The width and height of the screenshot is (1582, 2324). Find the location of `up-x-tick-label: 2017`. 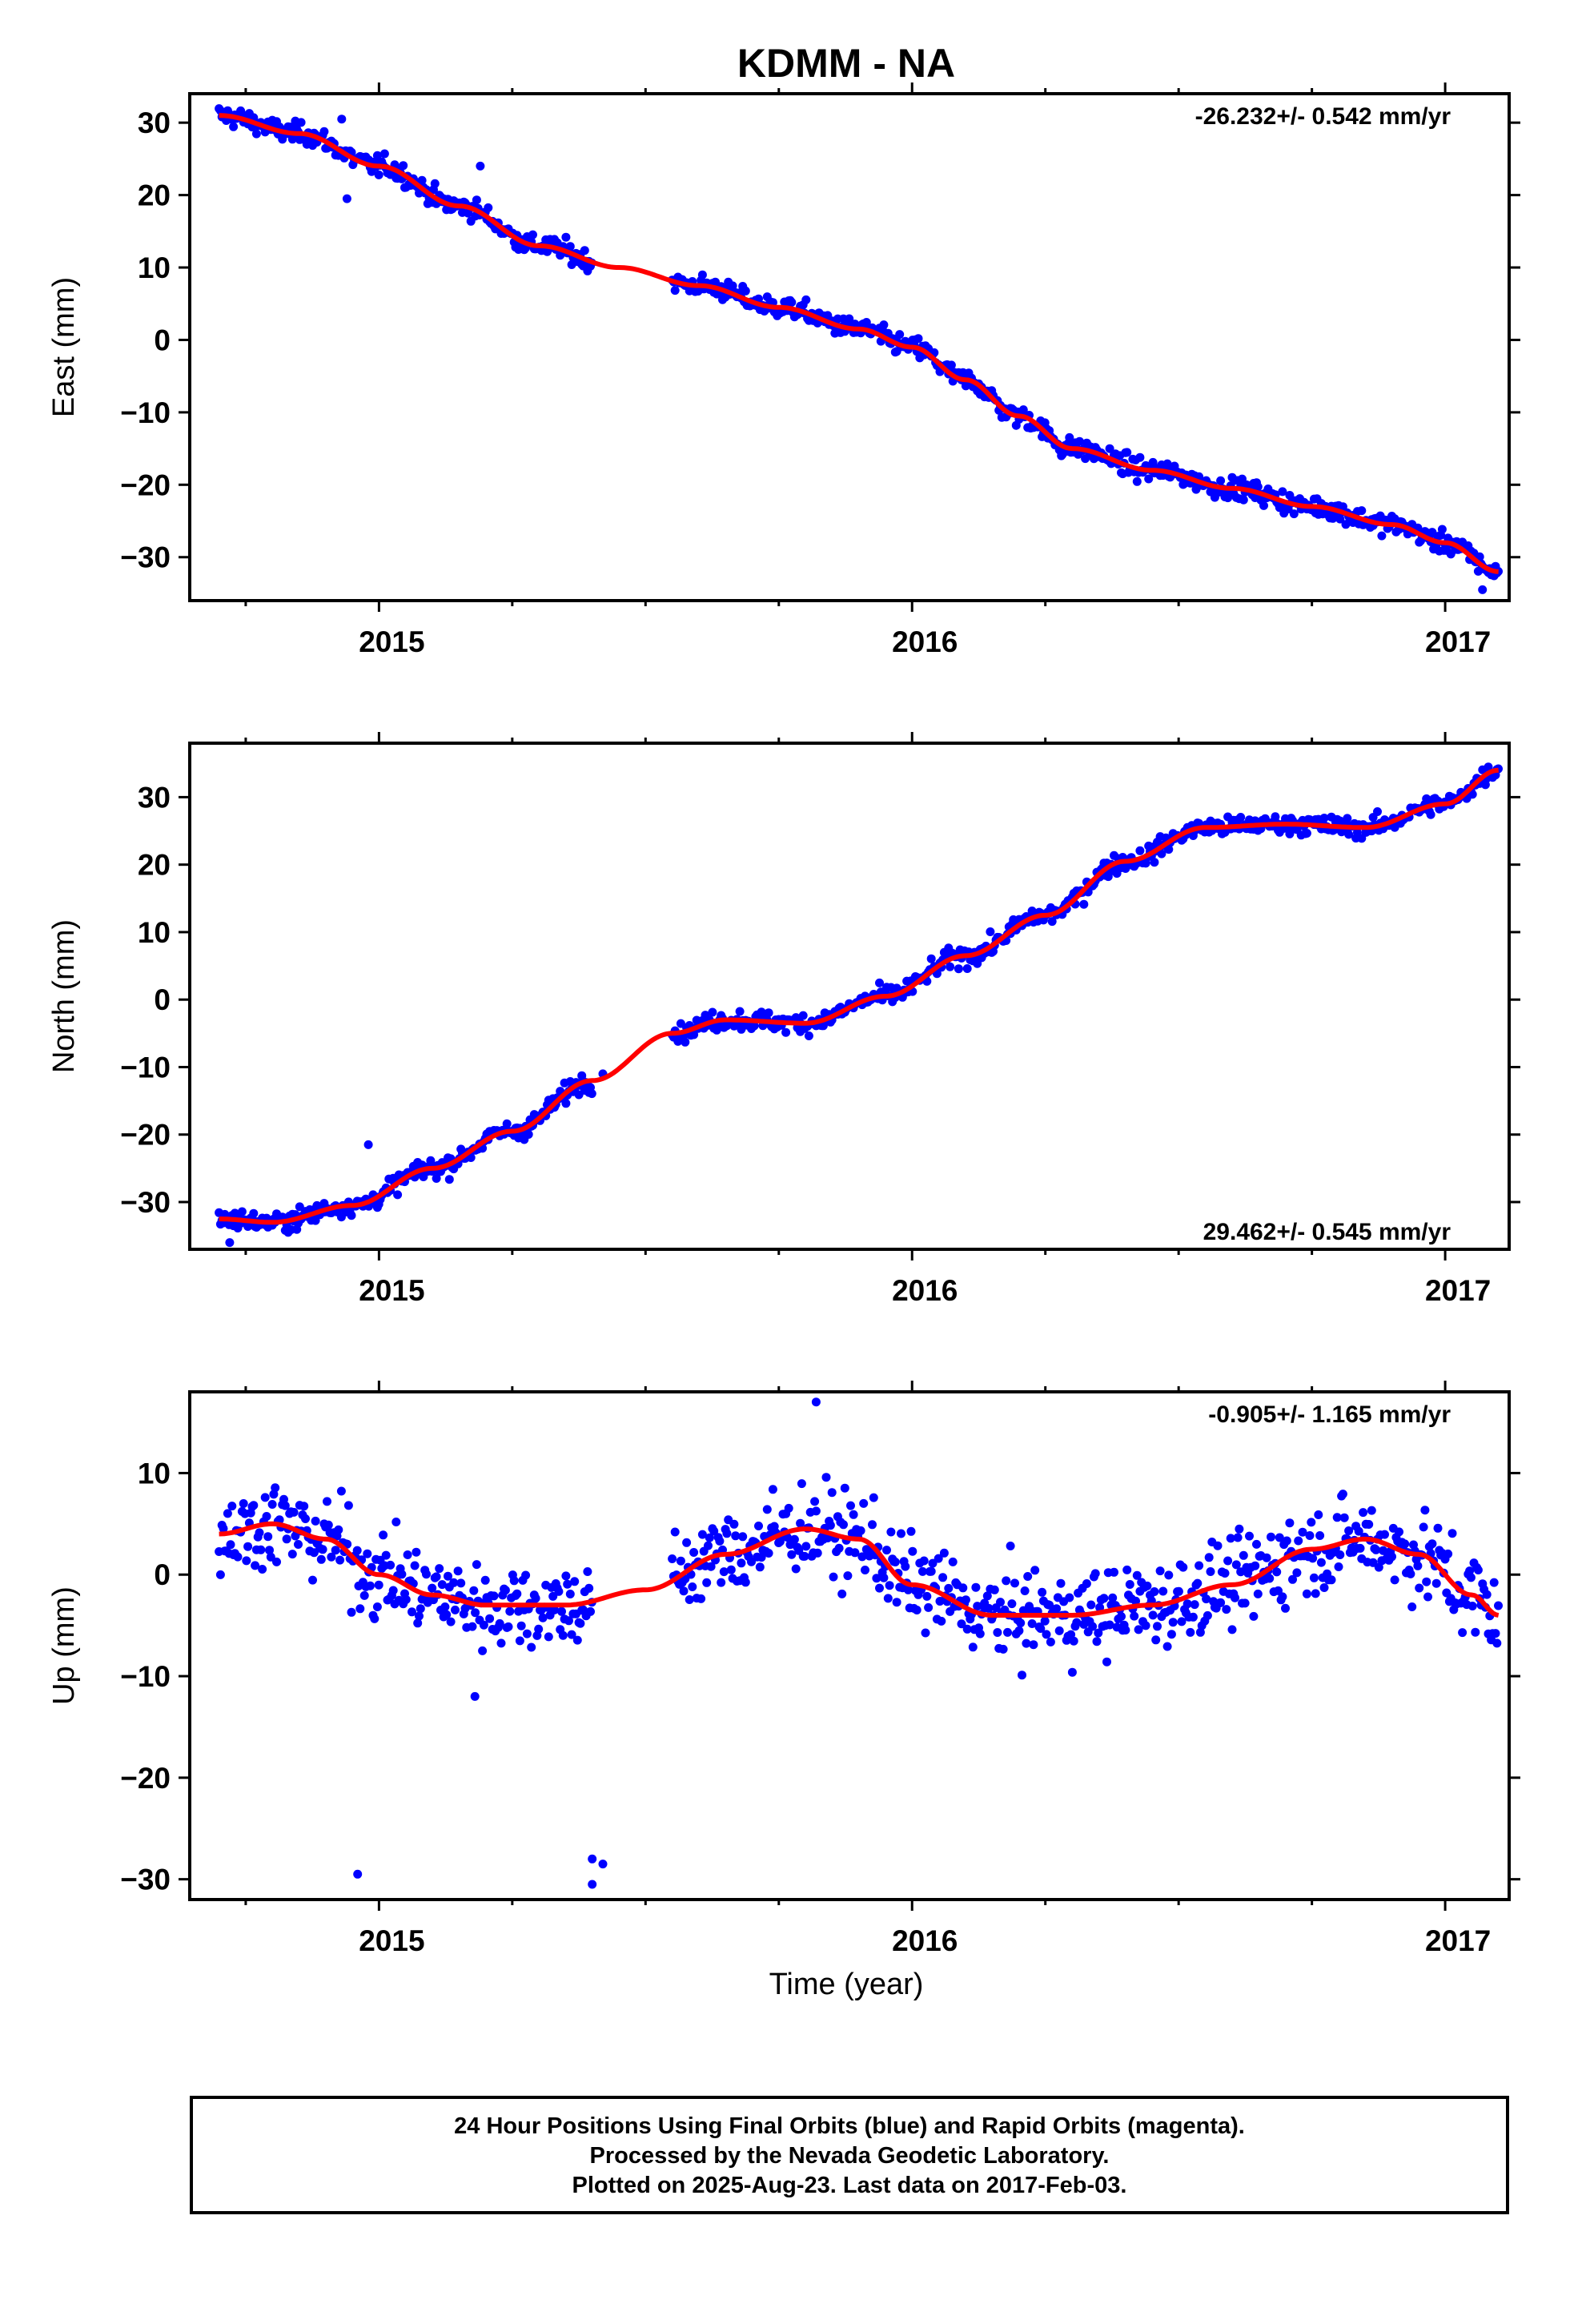

up-x-tick-label: 2017 is located at coordinates (1458, 1940).